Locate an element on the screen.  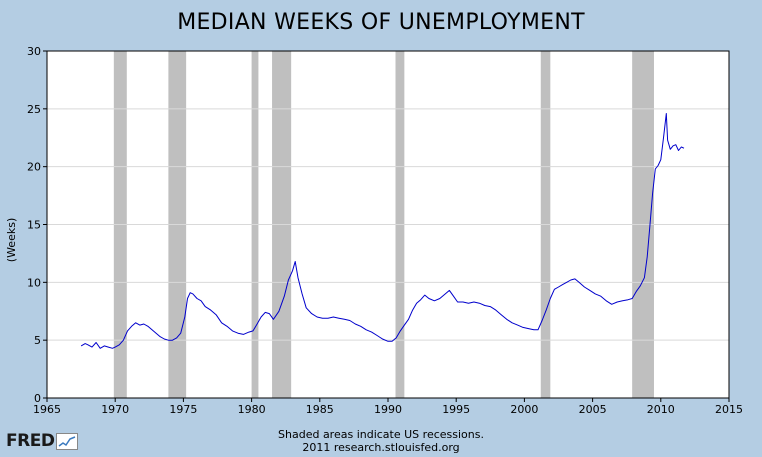
x-tick-label: 2010 is located at coordinates (661, 409).